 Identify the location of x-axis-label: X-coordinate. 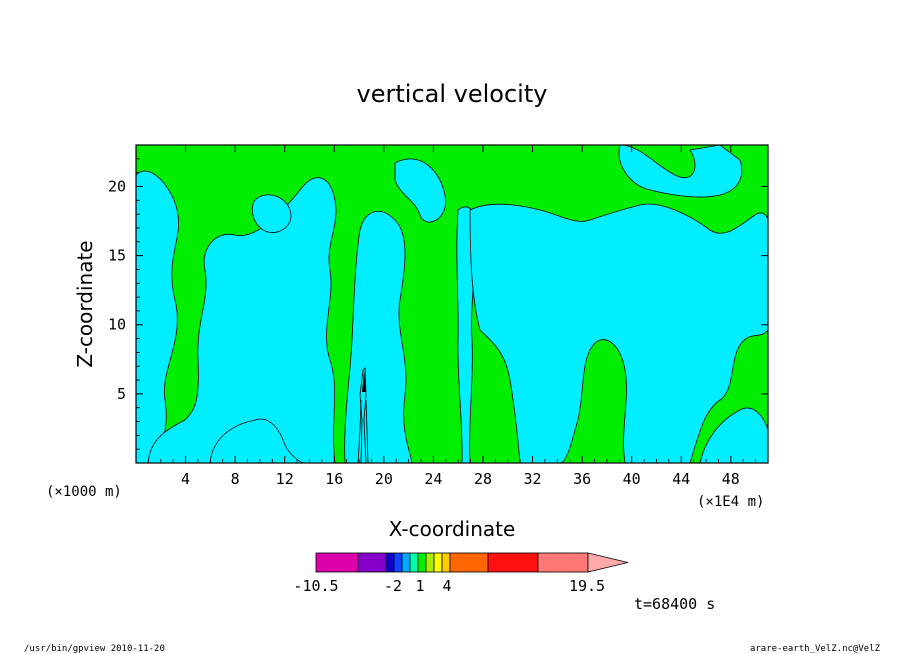
(452, 529).